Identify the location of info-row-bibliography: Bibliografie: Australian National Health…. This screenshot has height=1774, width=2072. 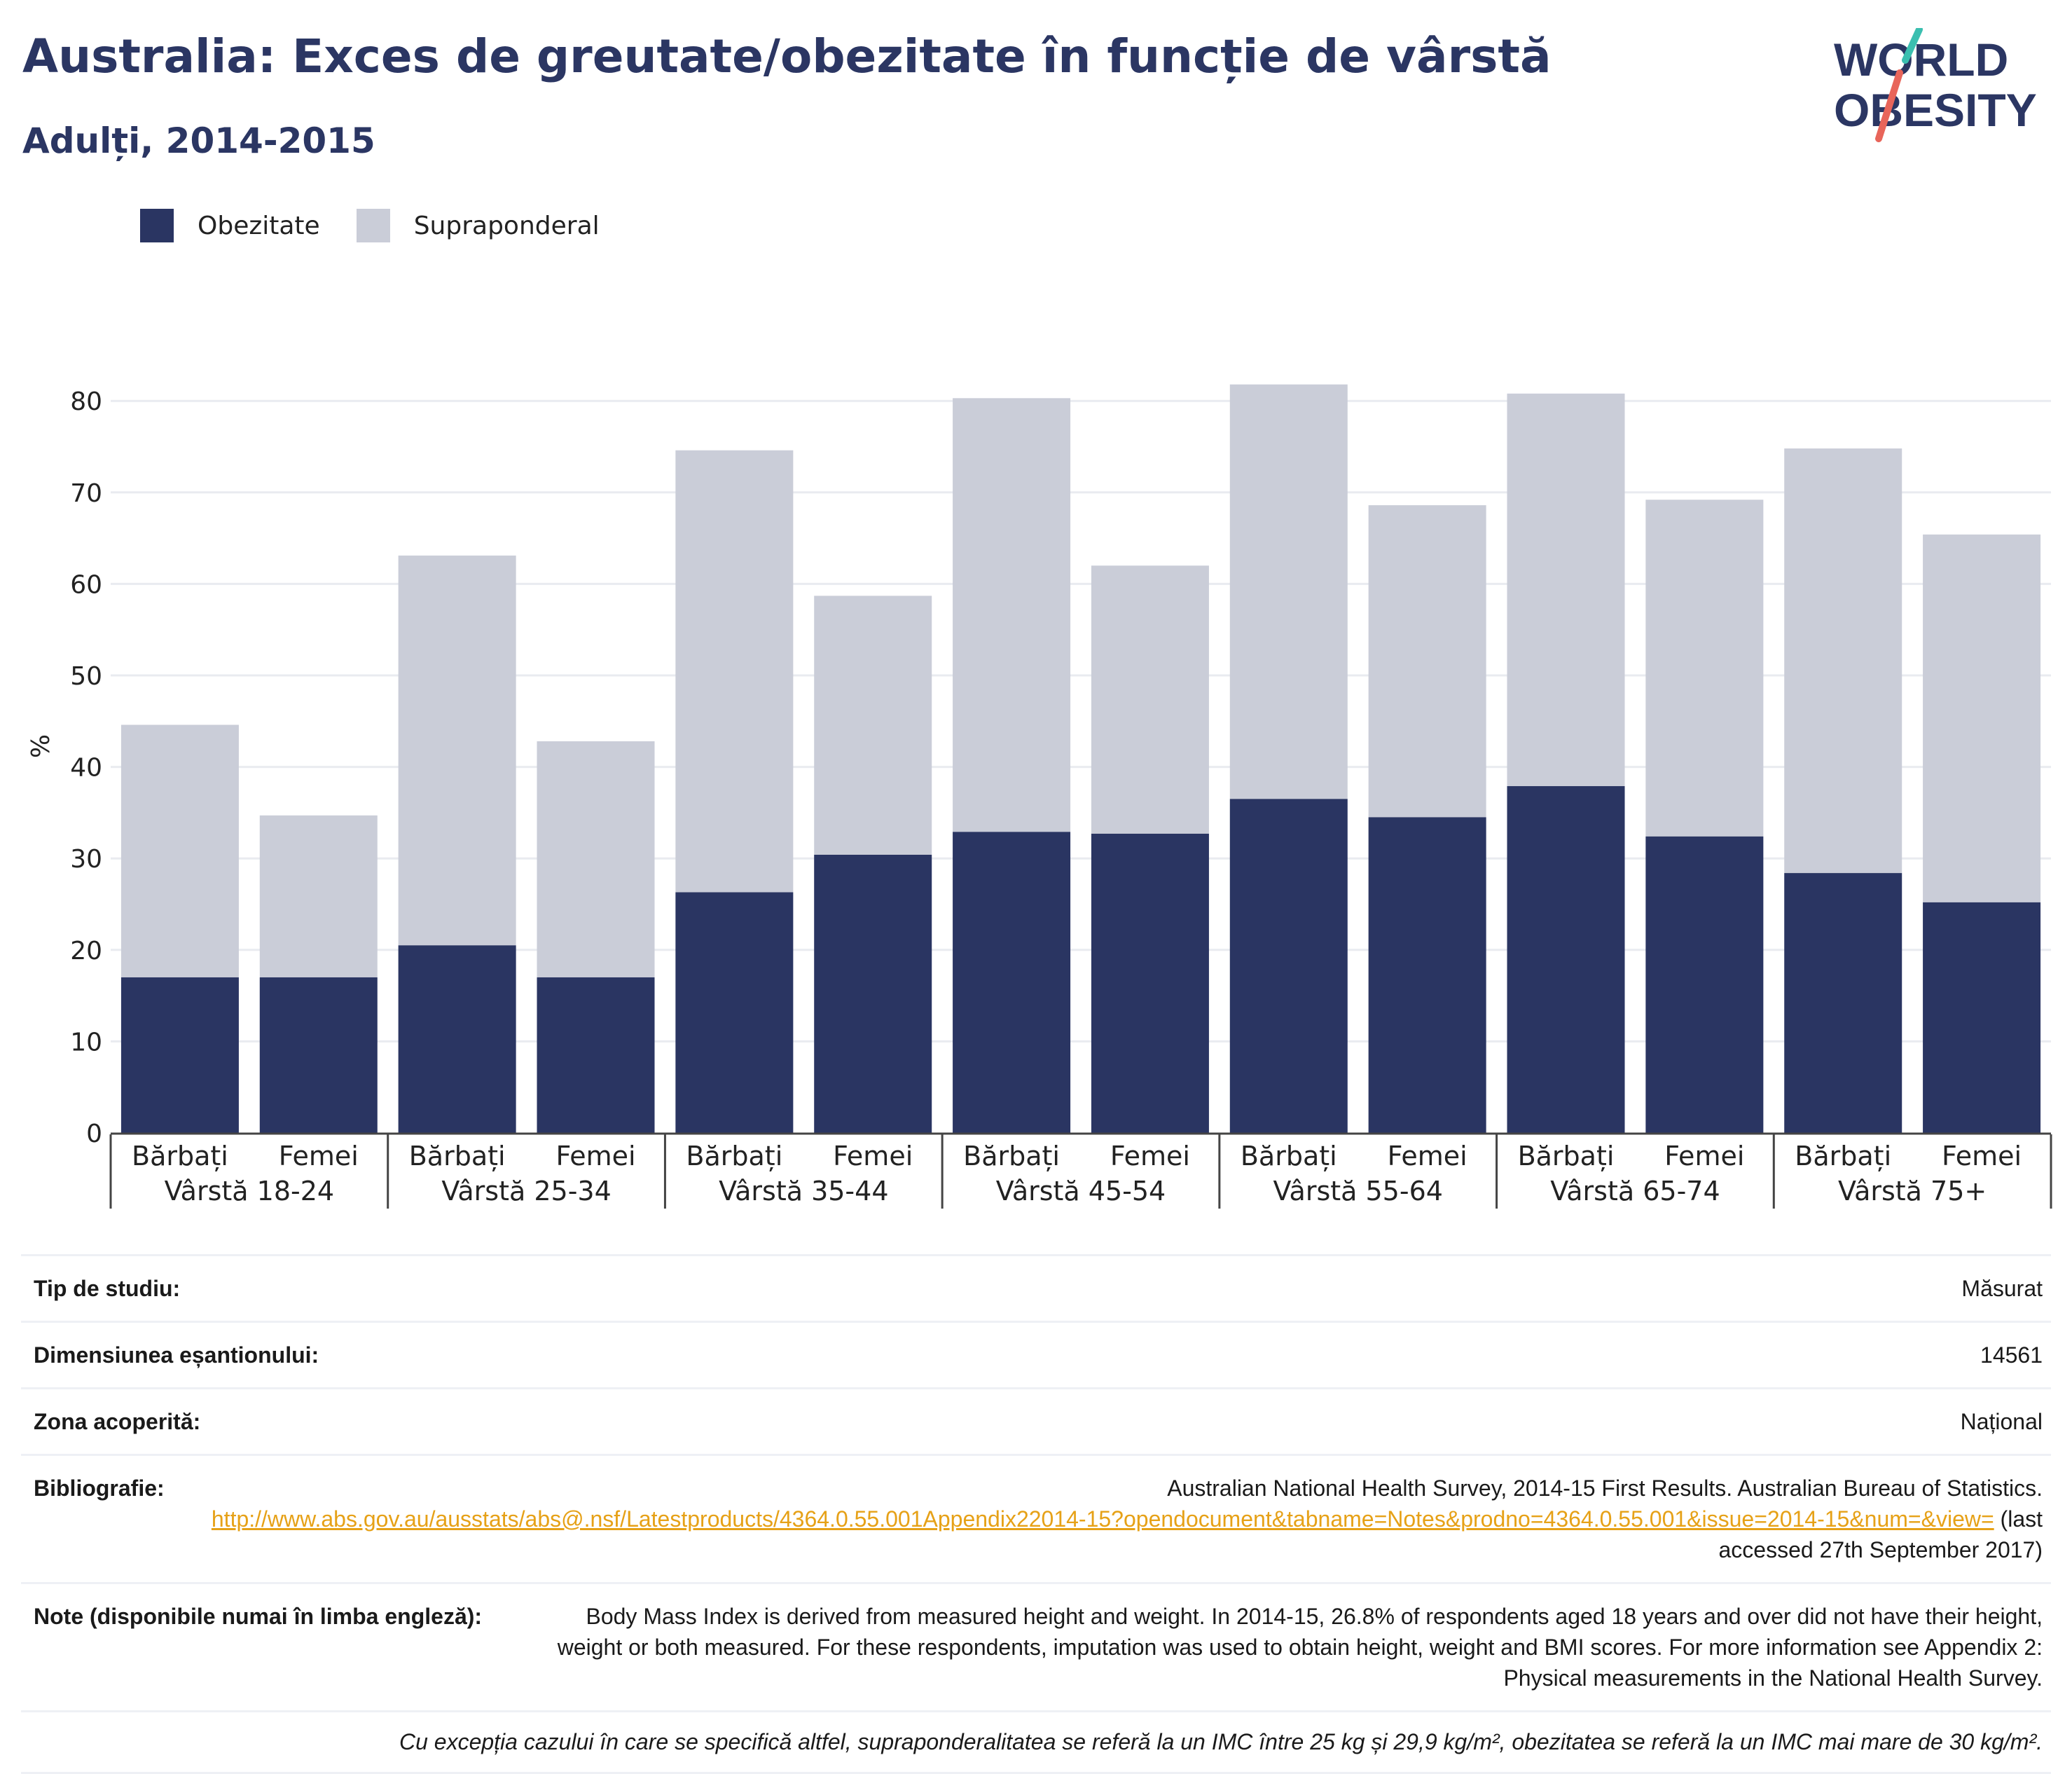
(1036, 1518).